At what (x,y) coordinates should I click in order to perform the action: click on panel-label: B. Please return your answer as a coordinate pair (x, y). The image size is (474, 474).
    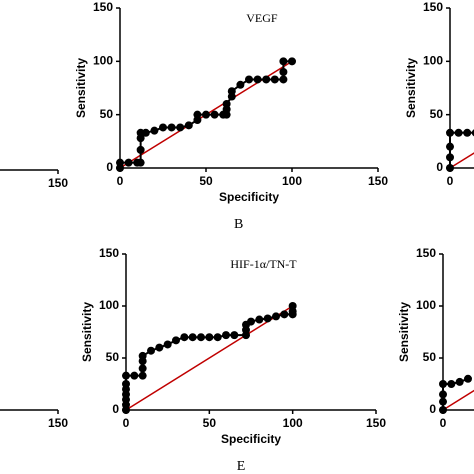
    Looking at the image, I should click on (238, 224).